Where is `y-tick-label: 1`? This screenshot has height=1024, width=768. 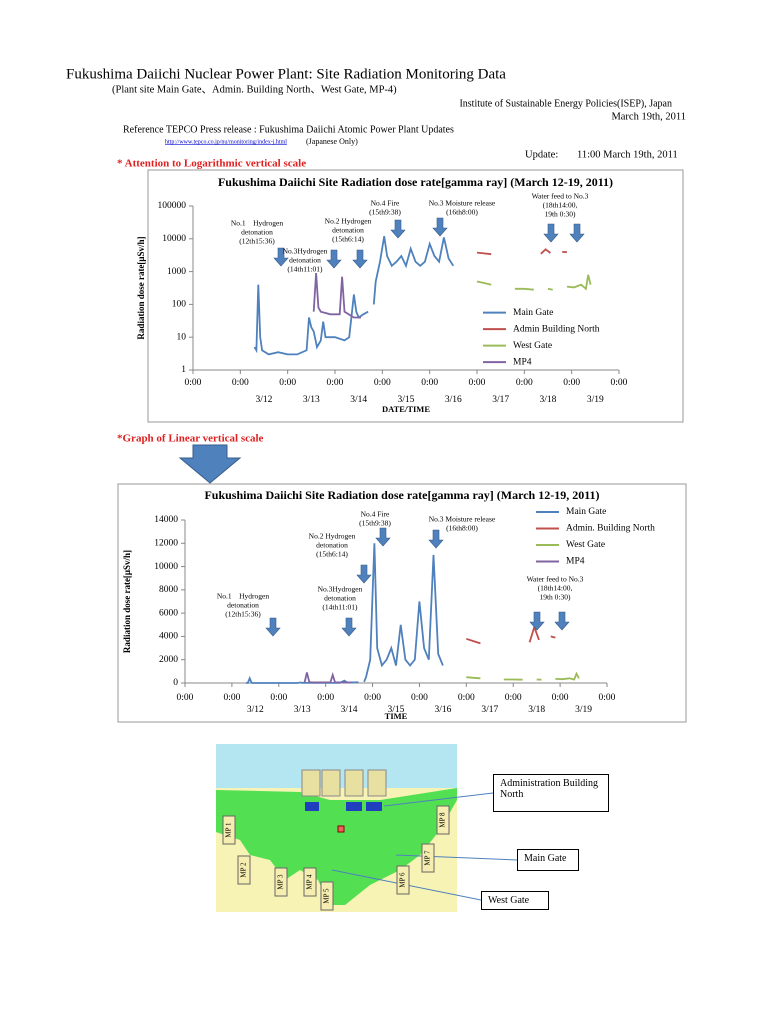 y-tick-label: 1 is located at coordinates (183, 370).